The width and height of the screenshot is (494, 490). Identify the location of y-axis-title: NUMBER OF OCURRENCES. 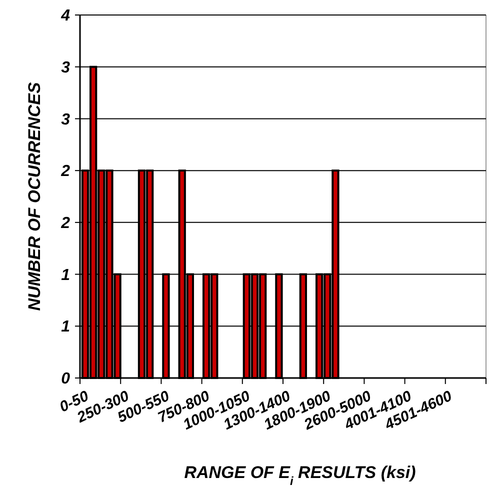
(34, 196).